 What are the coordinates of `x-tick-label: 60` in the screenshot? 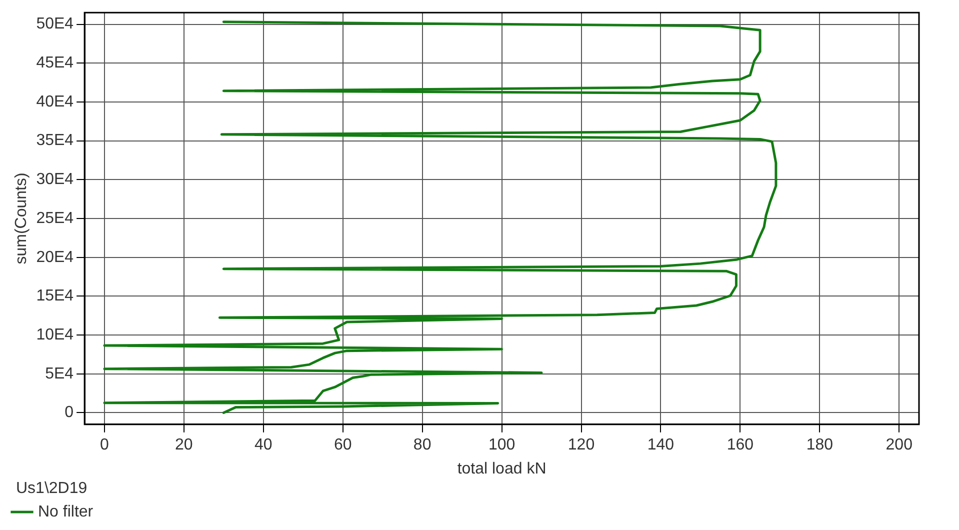 It's located at (343, 445).